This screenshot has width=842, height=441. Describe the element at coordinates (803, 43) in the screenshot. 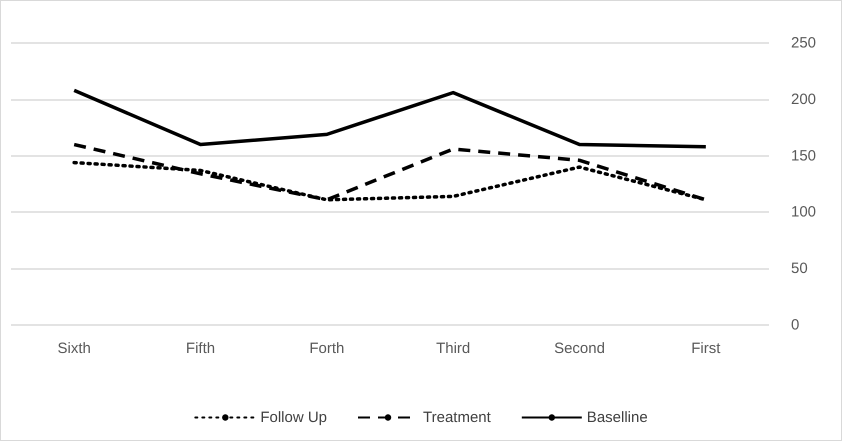

I see `y-tick-label: 250` at that location.